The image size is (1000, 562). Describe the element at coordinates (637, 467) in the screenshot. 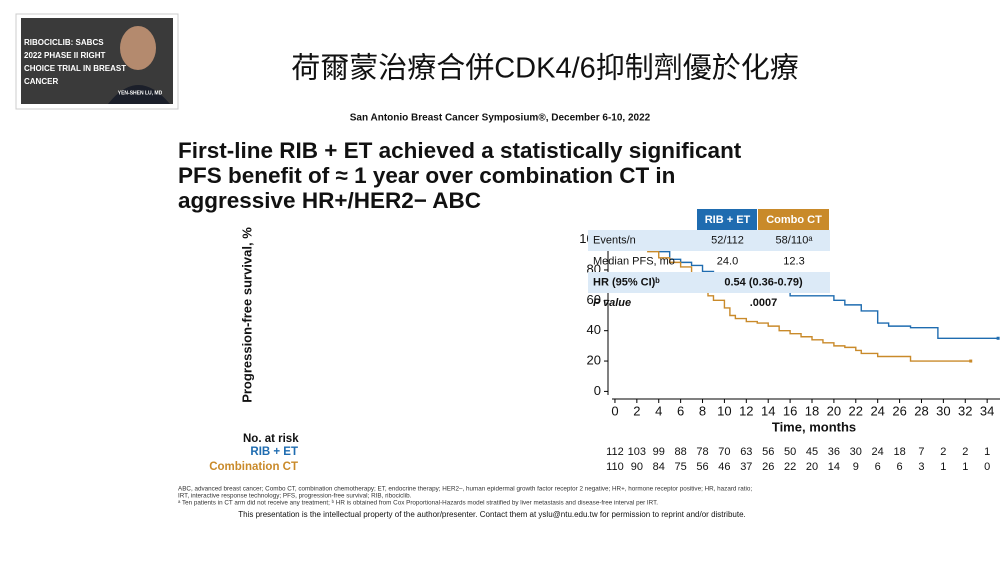

I see `risk-count: 90` at that location.